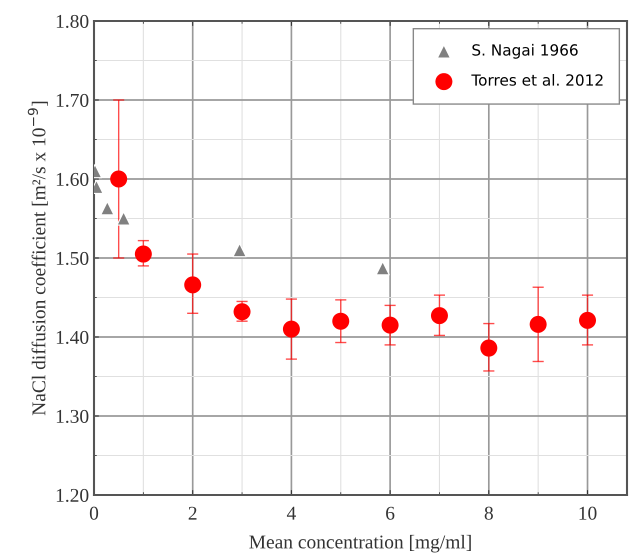 This screenshot has width=629, height=556. What do you see at coordinates (72, 21) in the screenshot?
I see `y-tick-label: 1.80` at bounding box center [72, 21].